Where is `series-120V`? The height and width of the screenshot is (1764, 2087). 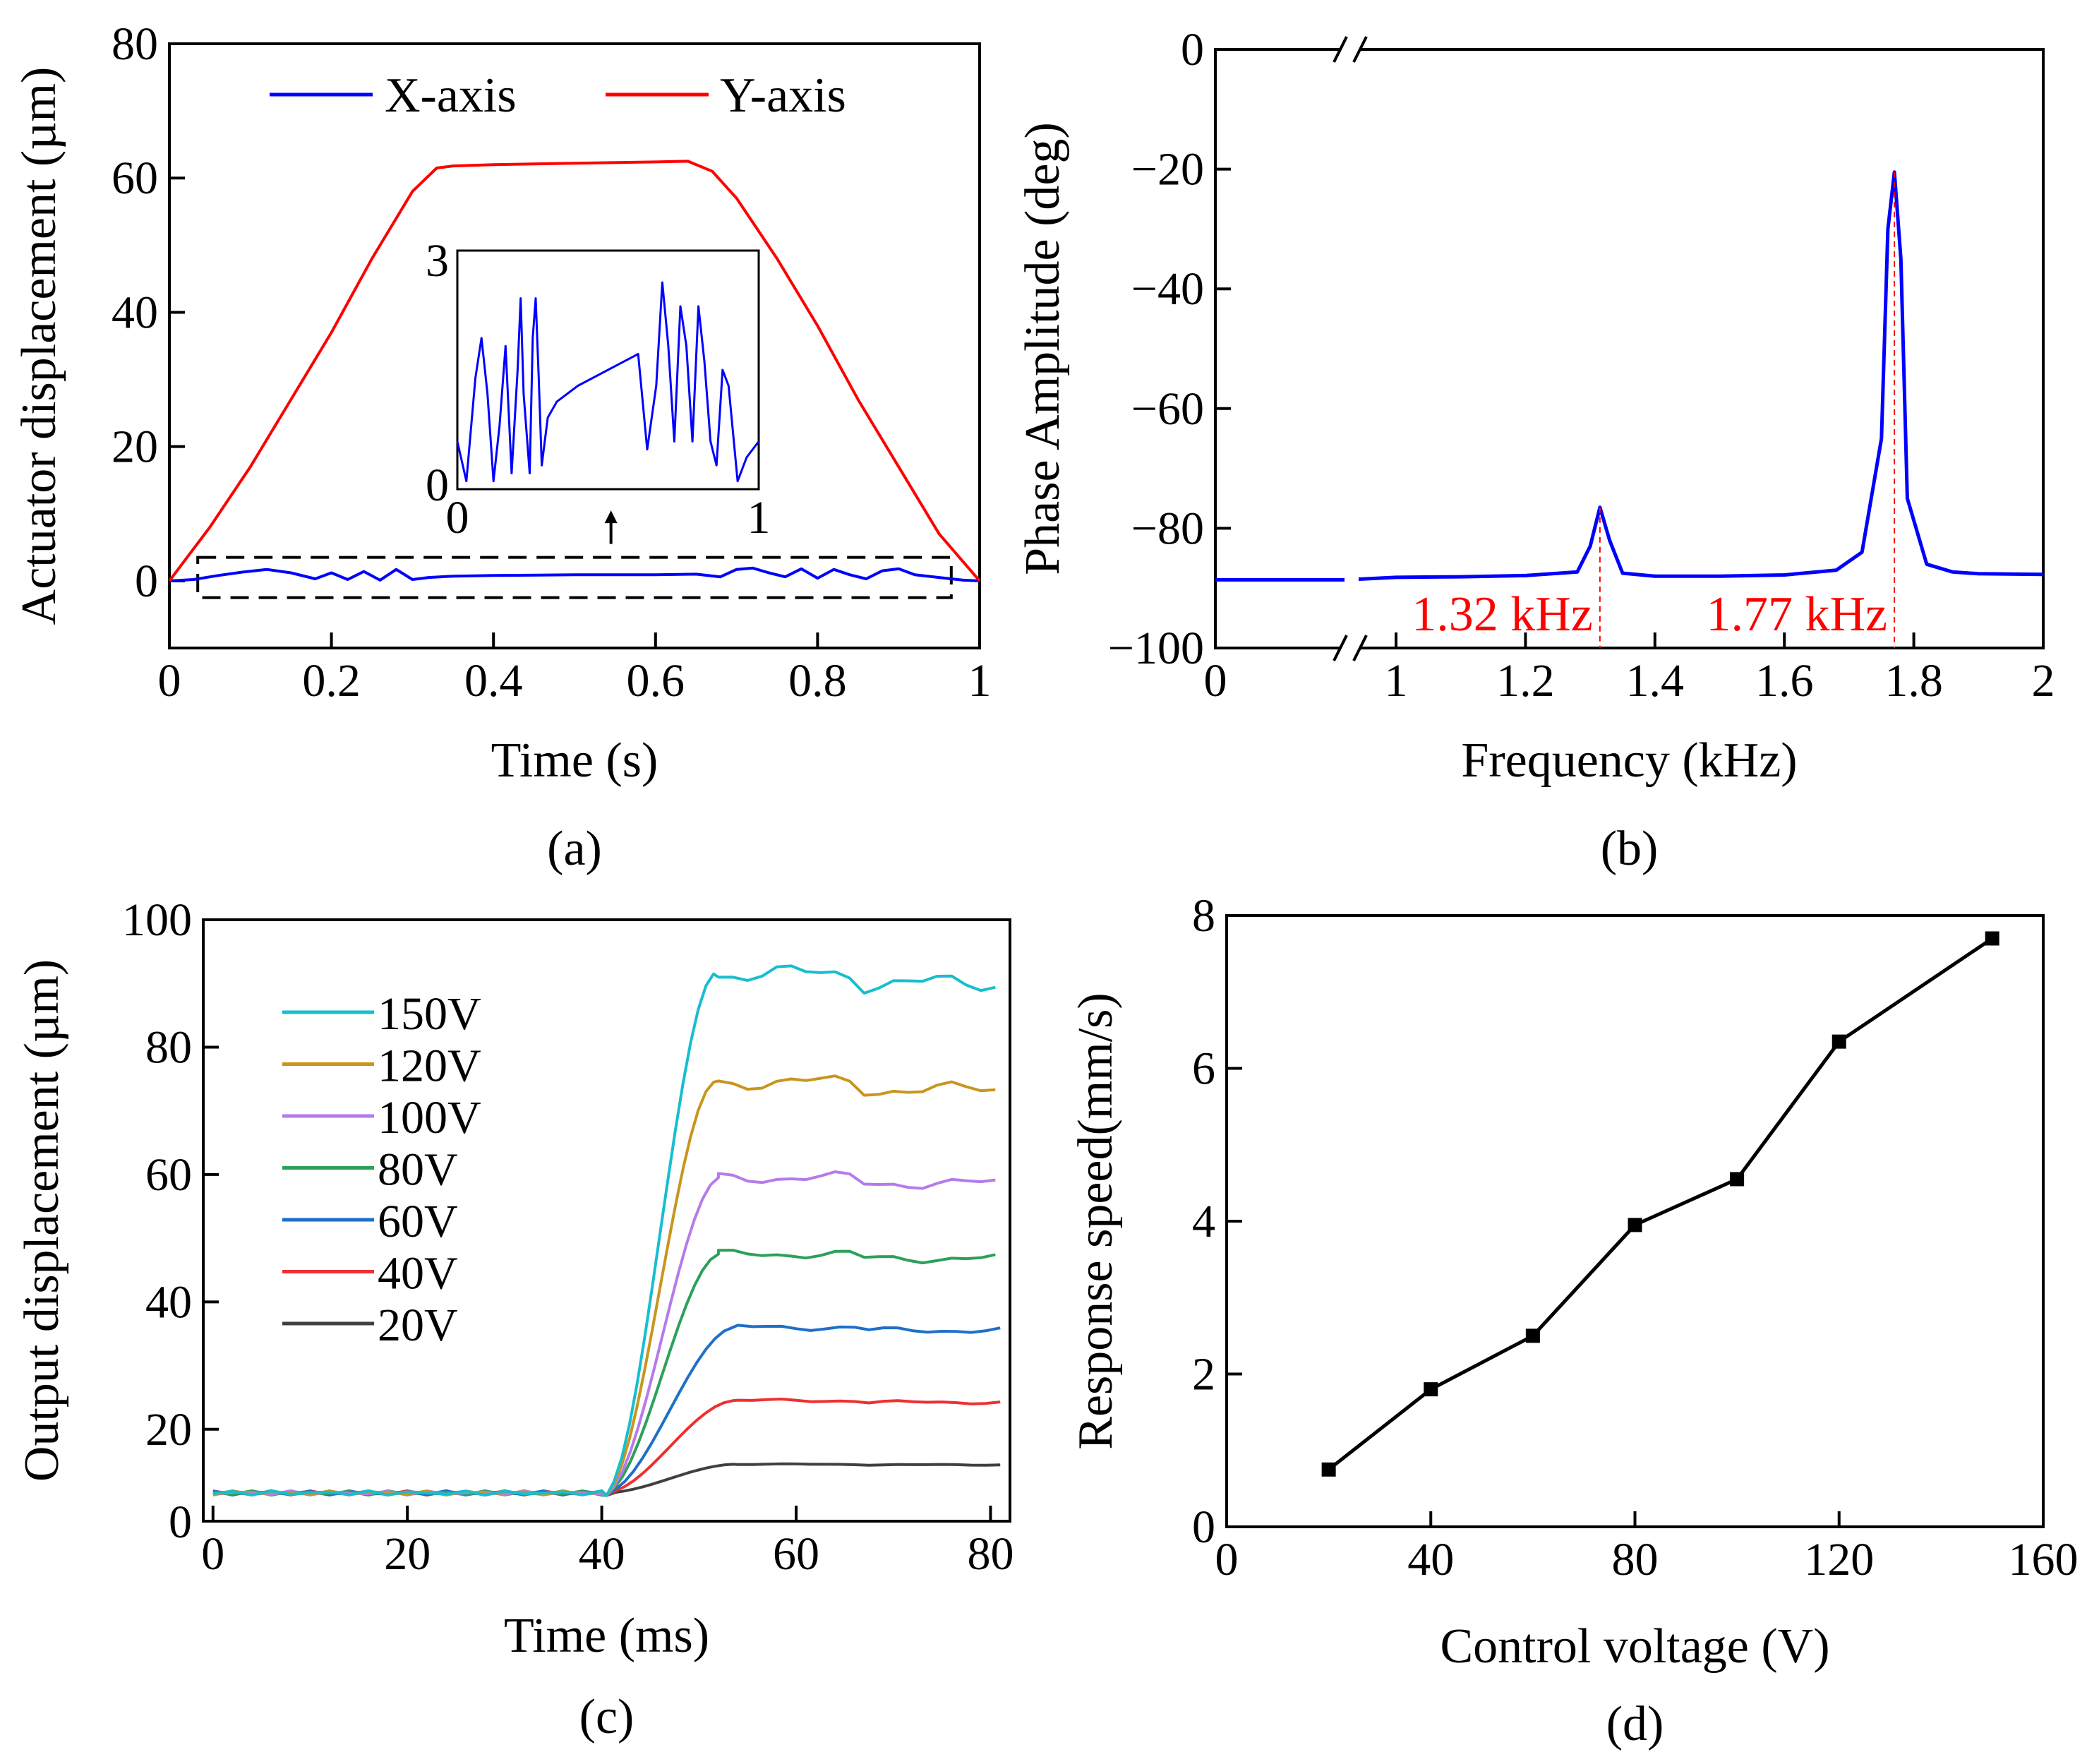 series-120V is located at coordinates (604, 1285).